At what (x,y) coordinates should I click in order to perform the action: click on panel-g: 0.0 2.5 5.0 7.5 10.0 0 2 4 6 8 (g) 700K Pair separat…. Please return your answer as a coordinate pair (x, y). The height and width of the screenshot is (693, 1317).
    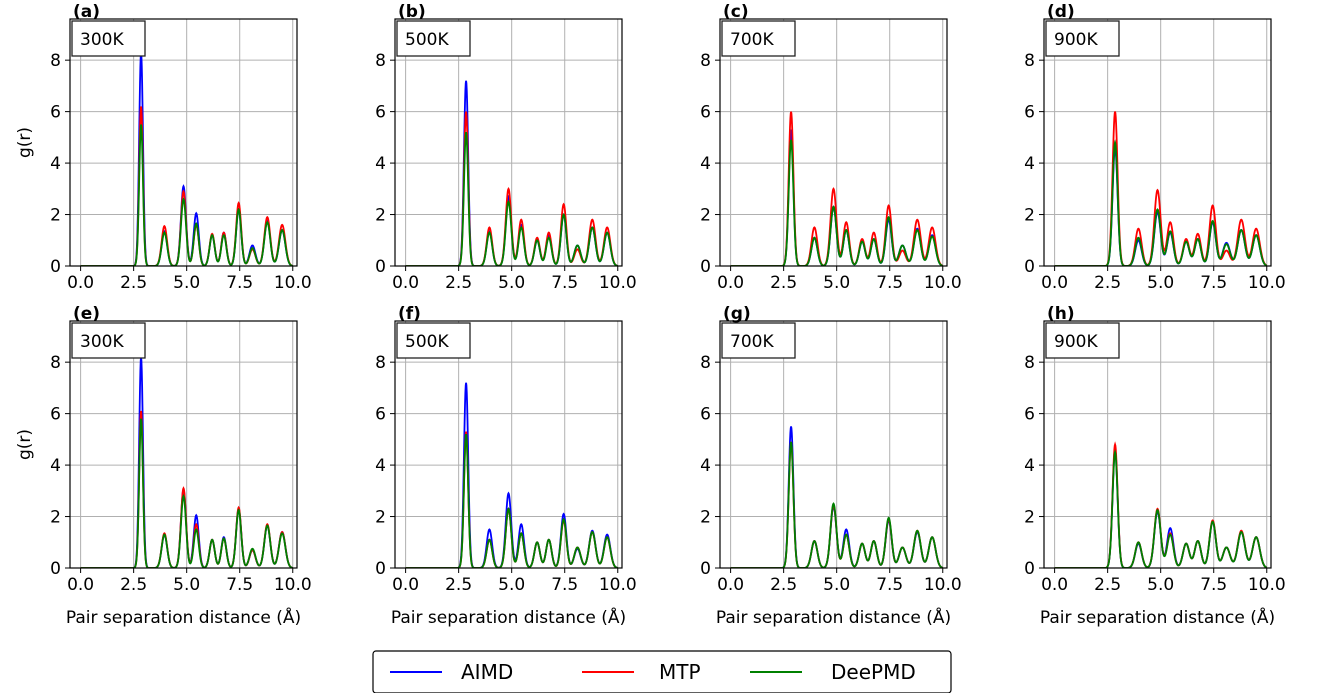
    Looking at the image, I should click on (831, 466).